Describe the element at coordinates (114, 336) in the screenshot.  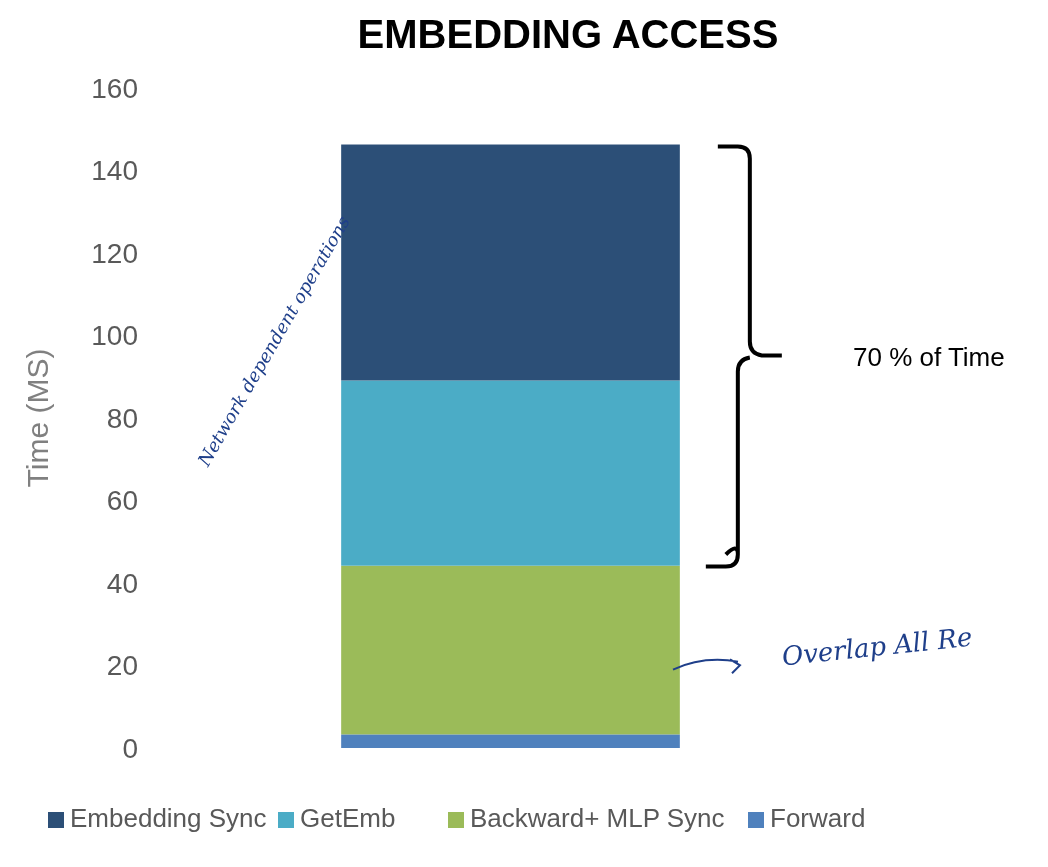
I see `y-tick-label: 100` at that location.